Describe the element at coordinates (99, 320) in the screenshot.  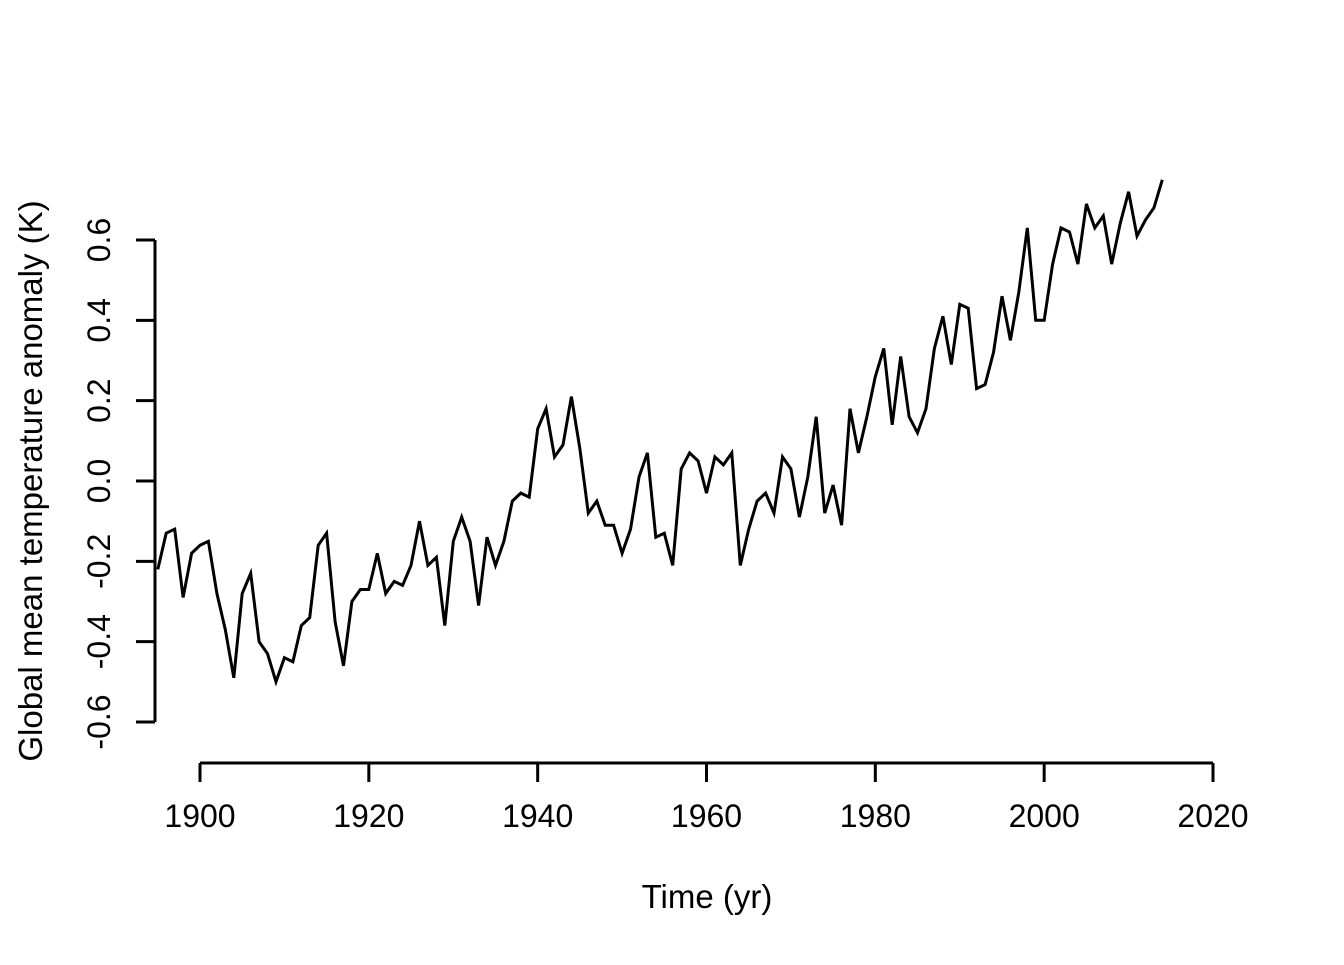
I see `y-tick-label: 0.4` at that location.